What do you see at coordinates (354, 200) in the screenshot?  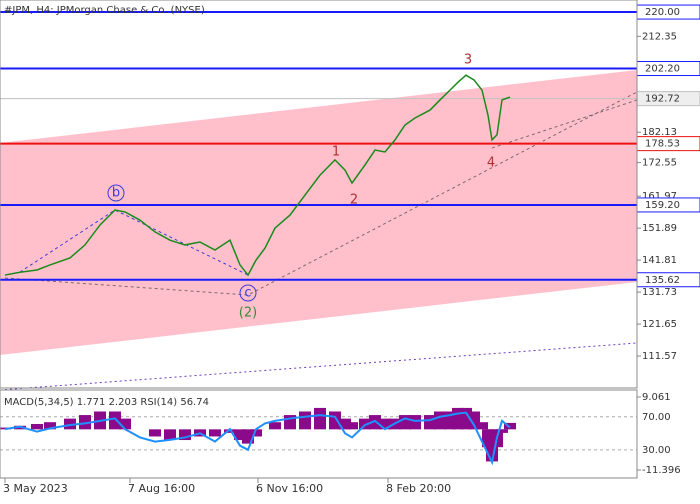 I see `wave-label: 2` at bounding box center [354, 200].